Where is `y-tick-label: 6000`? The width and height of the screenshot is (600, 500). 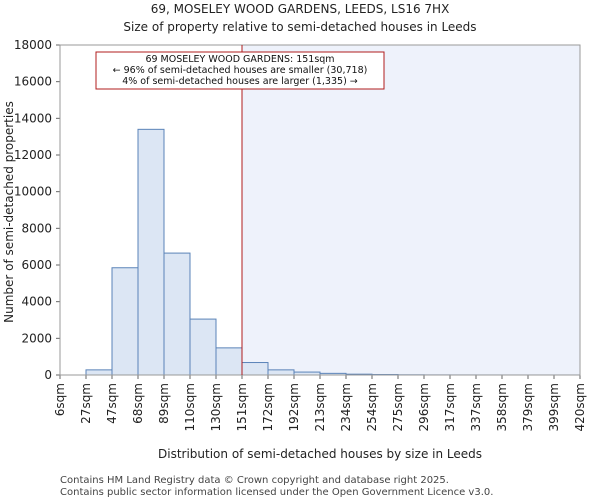 y-tick-label: 6000 is located at coordinates (36, 265).